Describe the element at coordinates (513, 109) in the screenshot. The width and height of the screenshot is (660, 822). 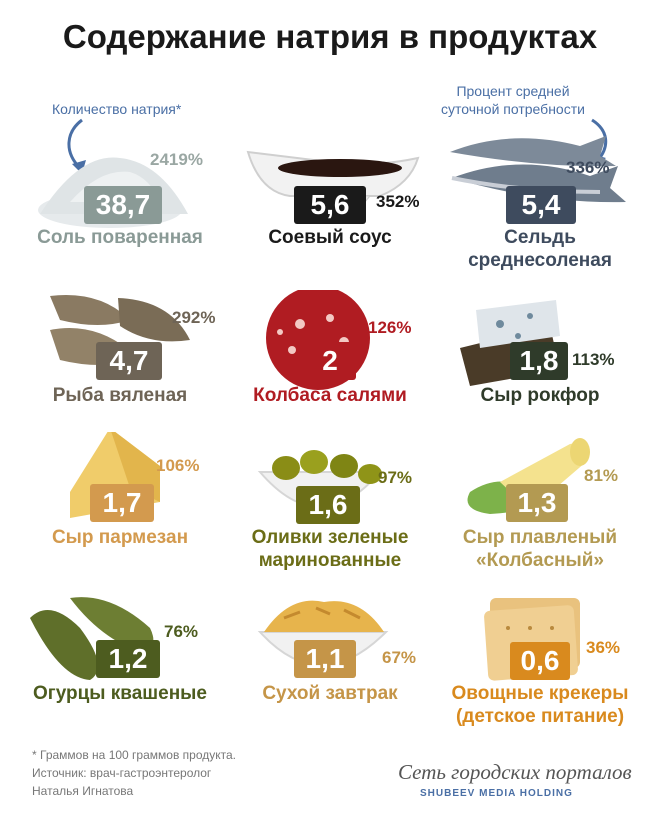
I see `daily-percent-note-line2: суточной потребности` at that location.